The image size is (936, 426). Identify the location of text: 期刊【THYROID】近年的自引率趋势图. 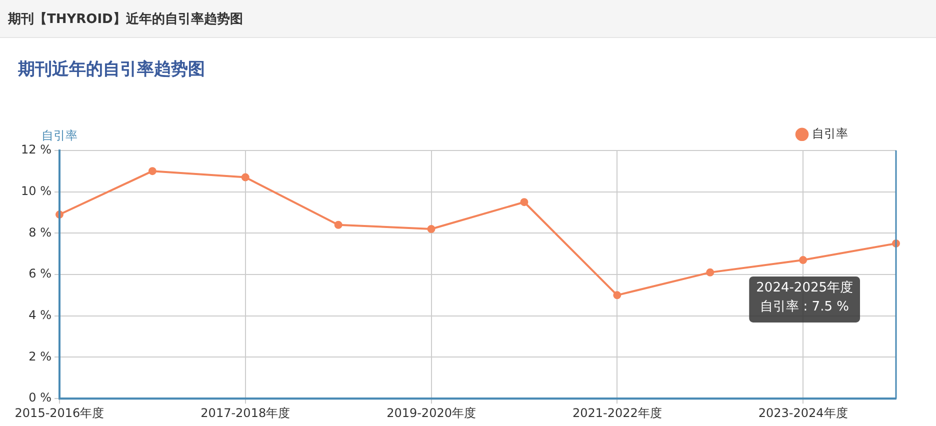
(468, 19).